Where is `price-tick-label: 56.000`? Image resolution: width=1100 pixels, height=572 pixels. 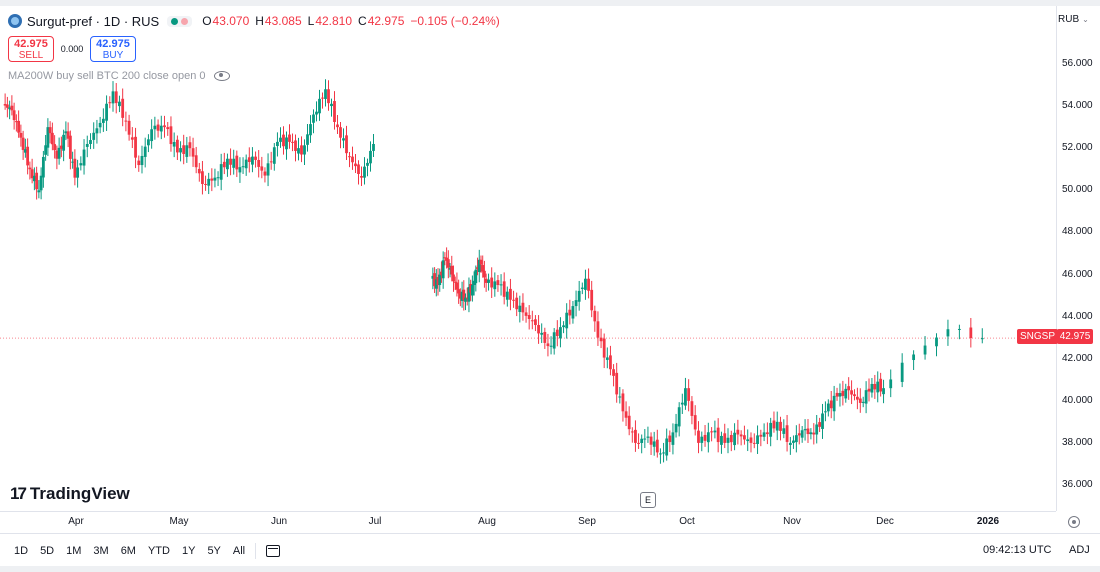 price-tick-label: 56.000 is located at coordinates (1077, 63).